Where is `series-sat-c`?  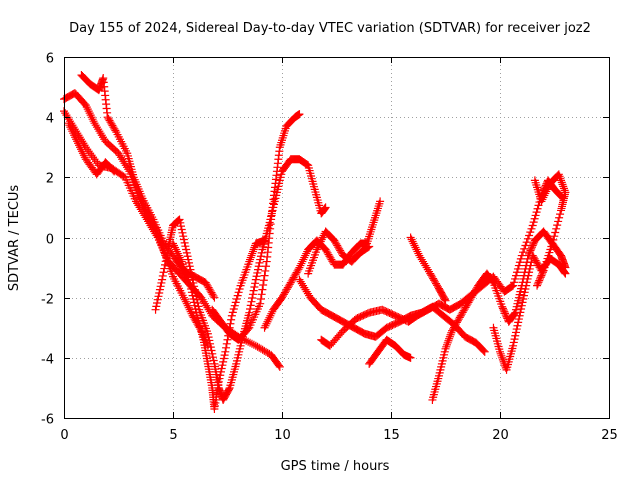 series-sat-c is located at coordinates (148, 186).